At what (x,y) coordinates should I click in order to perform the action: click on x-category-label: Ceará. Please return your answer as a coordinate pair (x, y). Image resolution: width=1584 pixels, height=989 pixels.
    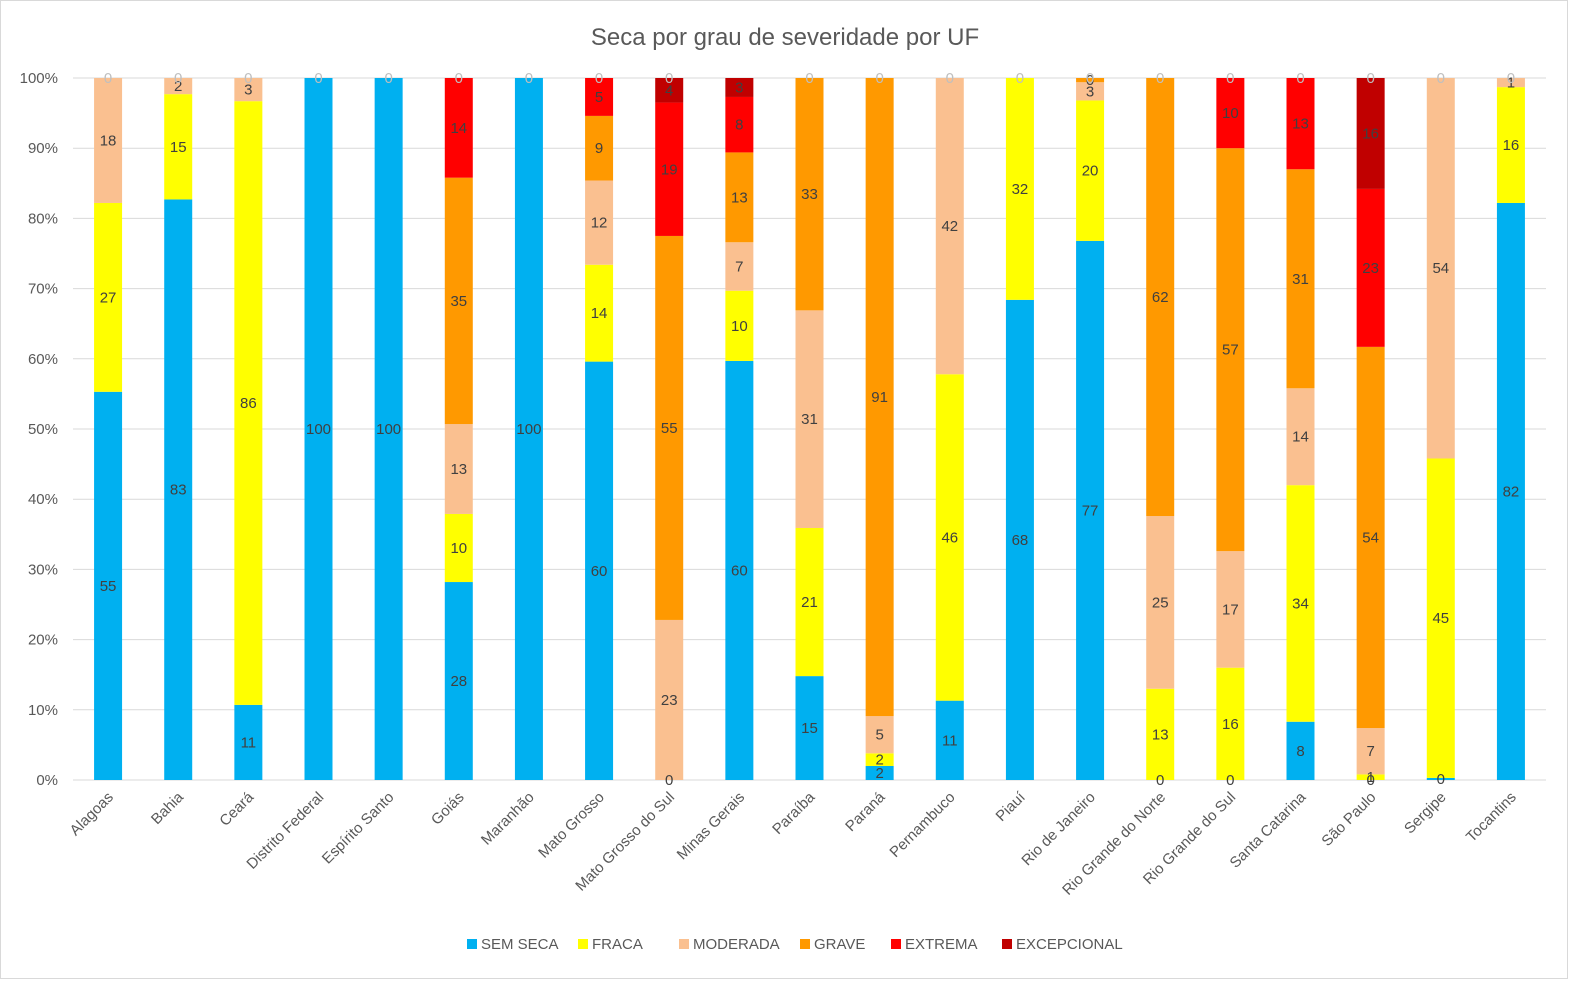
    Looking at the image, I should click on (236, 808).